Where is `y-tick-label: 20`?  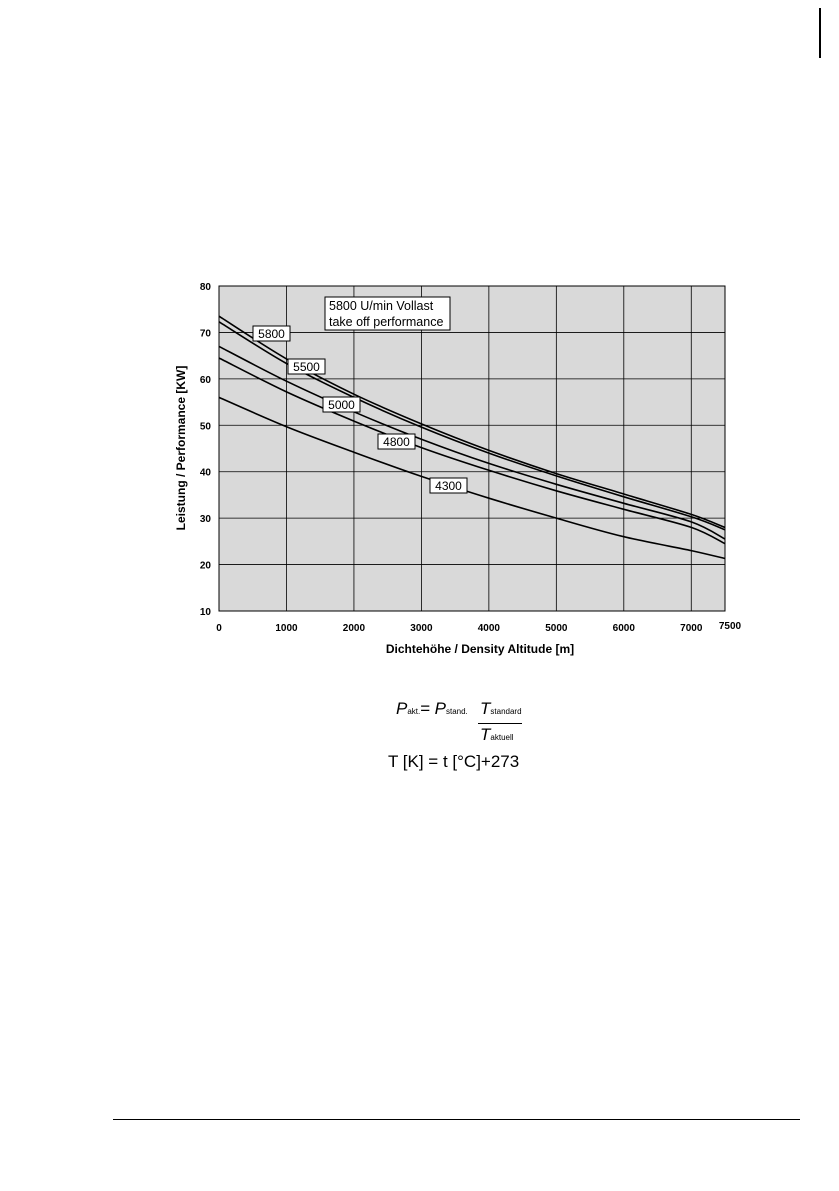
y-tick-label: 20 is located at coordinates (206, 566).